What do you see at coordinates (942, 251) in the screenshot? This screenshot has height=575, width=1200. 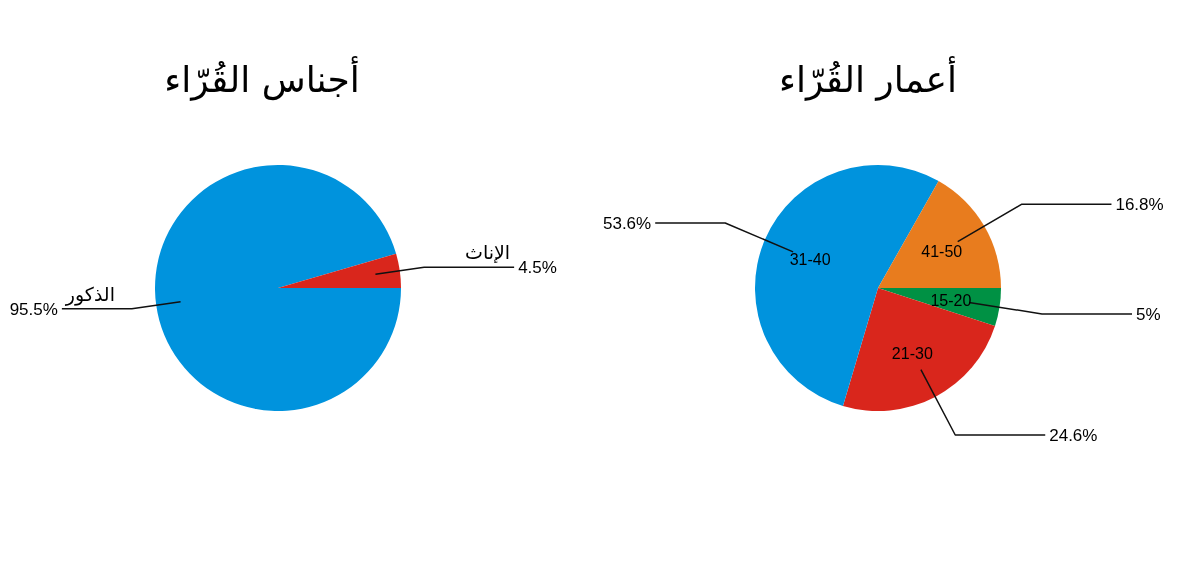 I see `slice-label: 41-50` at bounding box center [942, 251].